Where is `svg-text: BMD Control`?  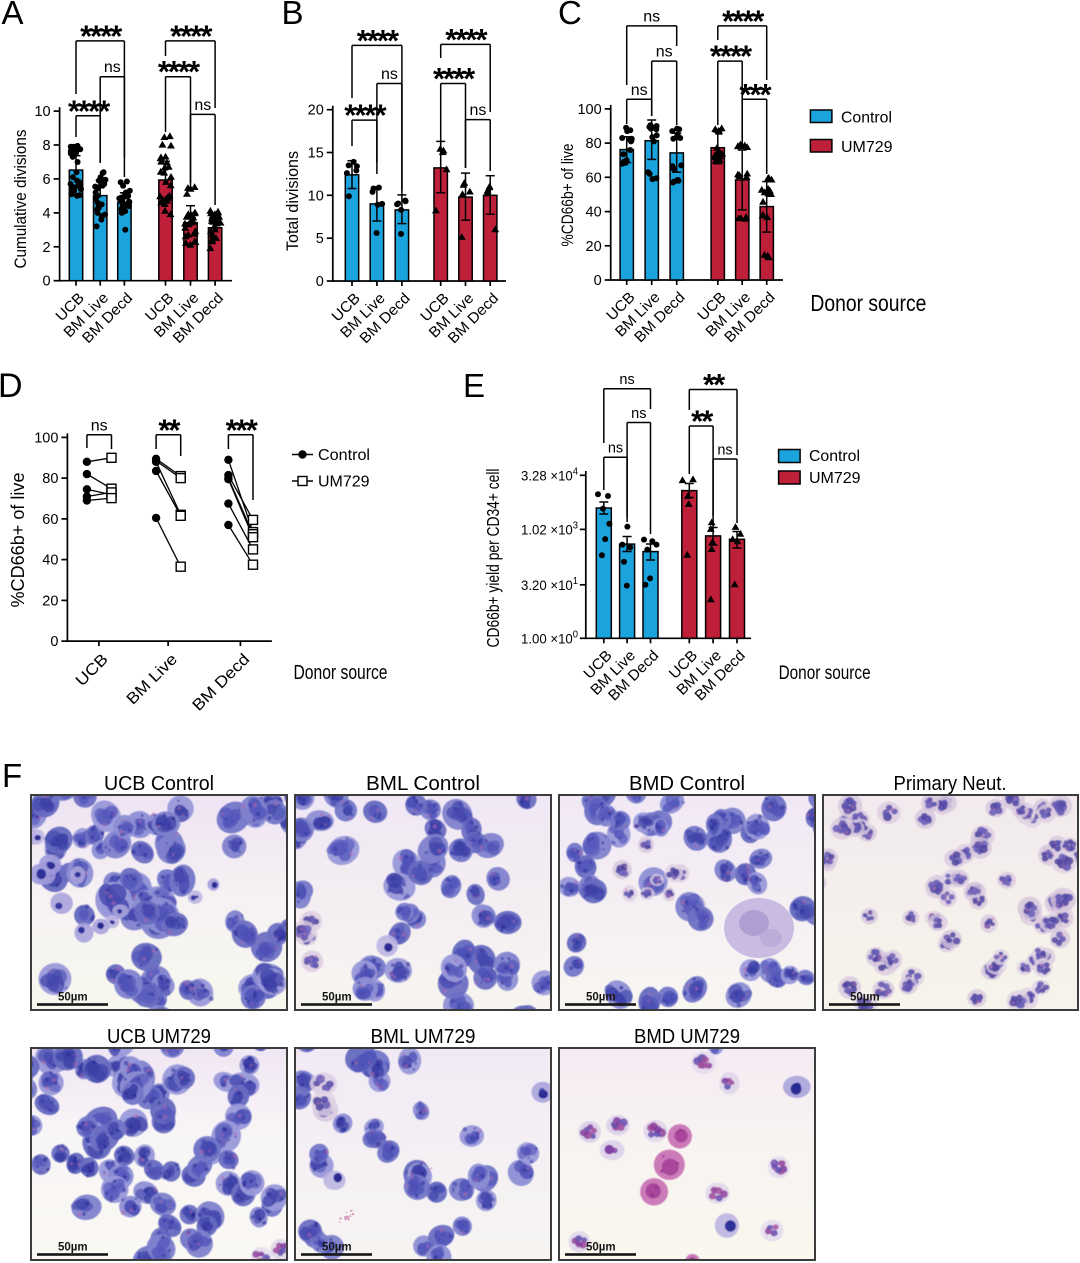 svg-text: BMD Control is located at coordinates (687, 784).